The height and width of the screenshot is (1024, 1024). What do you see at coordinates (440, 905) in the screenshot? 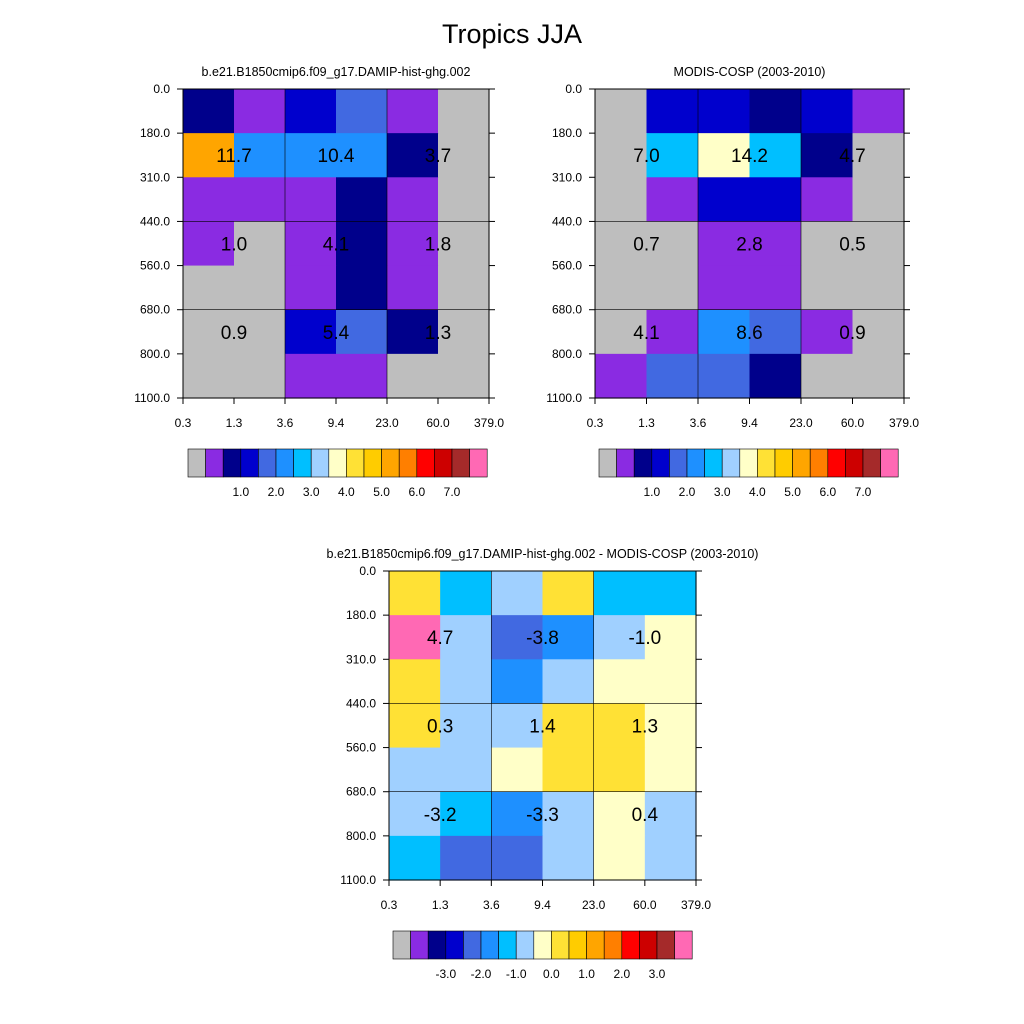
I see `x-tick-label: 1.3` at bounding box center [440, 905].